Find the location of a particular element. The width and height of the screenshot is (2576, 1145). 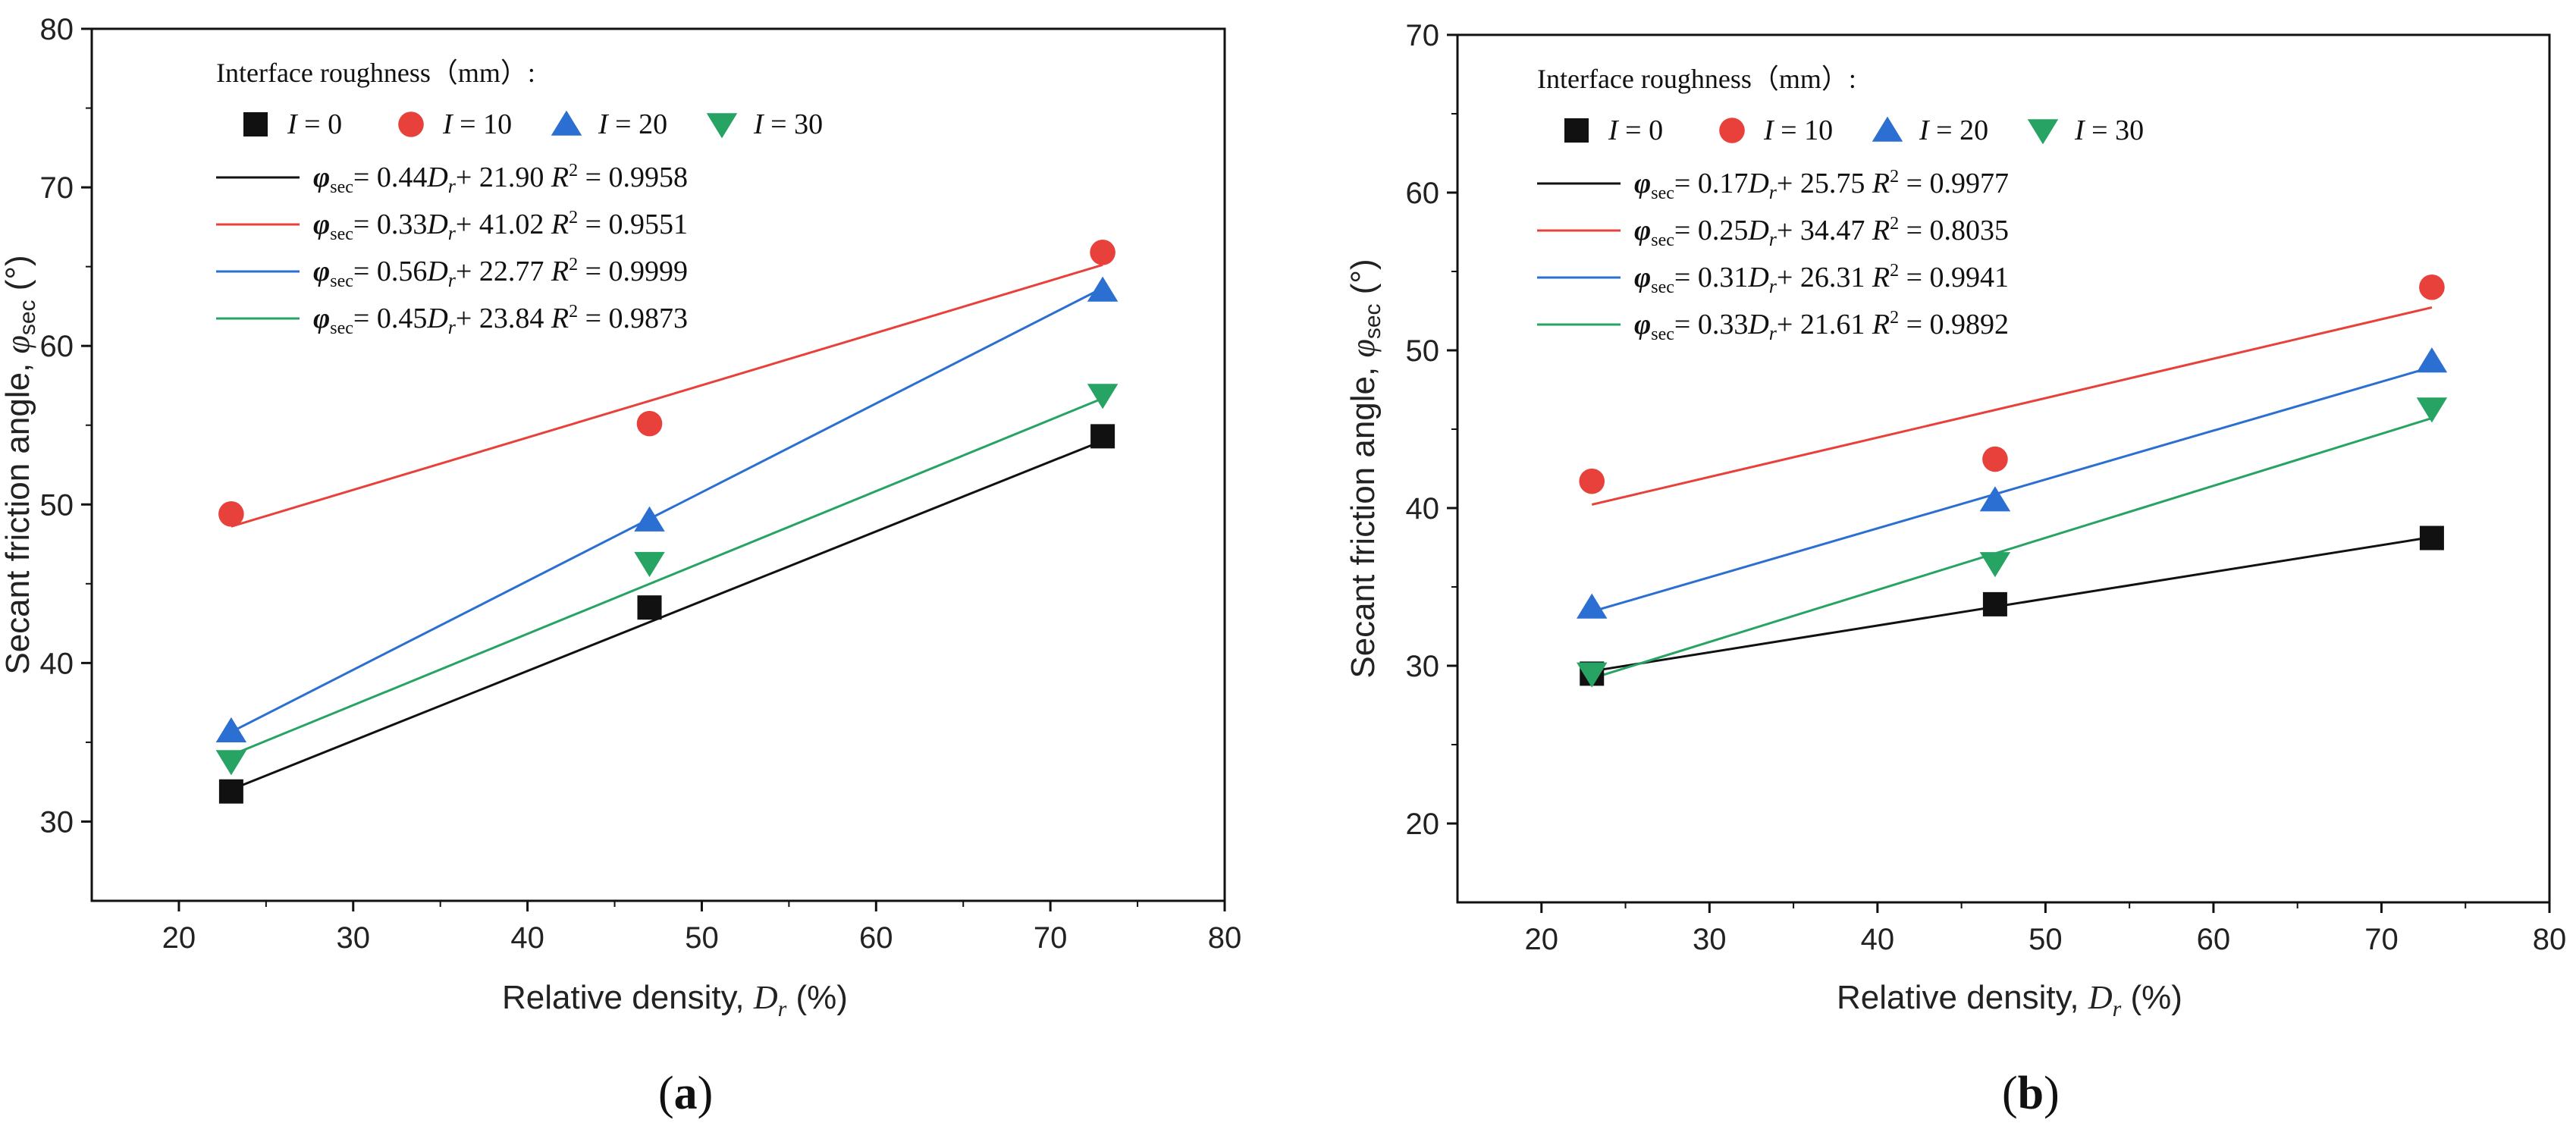

legend-fit-equation: φsec= 0.17Dr+ 25.75 R2 = 0.9977 is located at coordinates (1821, 185).